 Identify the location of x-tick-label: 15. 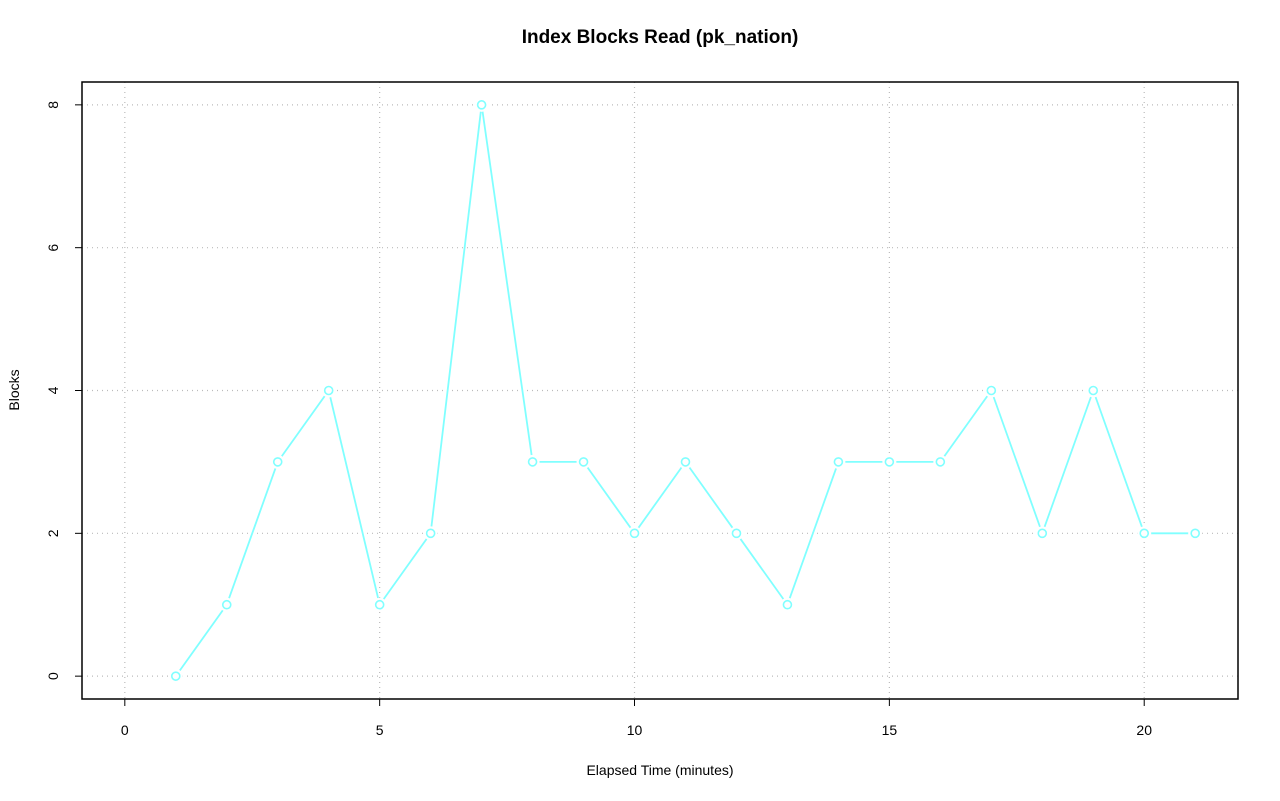
(890, 730).